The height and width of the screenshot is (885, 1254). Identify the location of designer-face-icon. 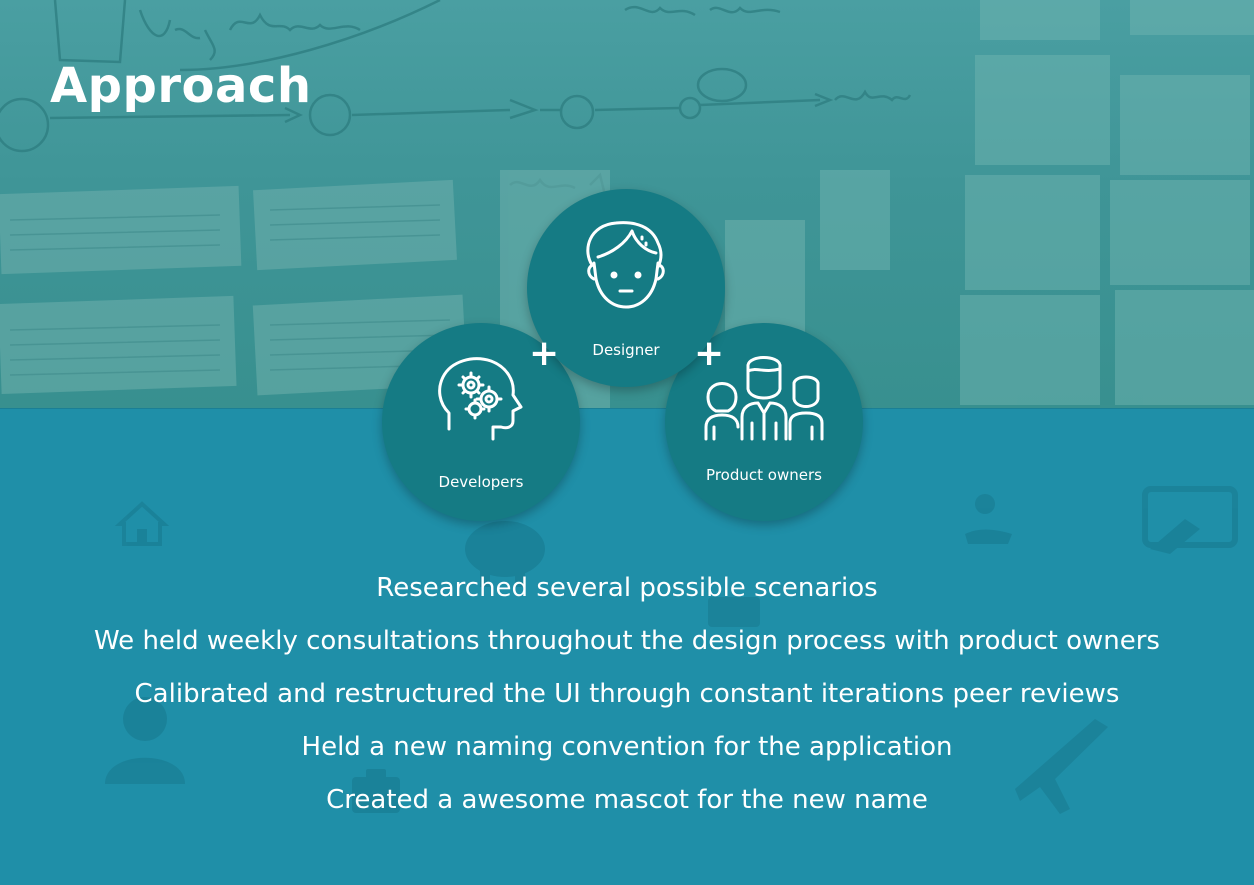
(625, 265).